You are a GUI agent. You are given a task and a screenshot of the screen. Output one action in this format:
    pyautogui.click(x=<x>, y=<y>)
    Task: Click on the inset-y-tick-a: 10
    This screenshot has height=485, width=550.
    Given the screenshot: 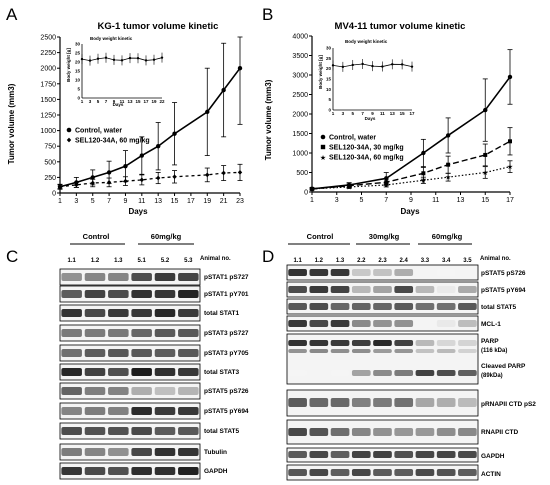 What is the action you would take?
    pyautogui.click(x=78, y=80)
    